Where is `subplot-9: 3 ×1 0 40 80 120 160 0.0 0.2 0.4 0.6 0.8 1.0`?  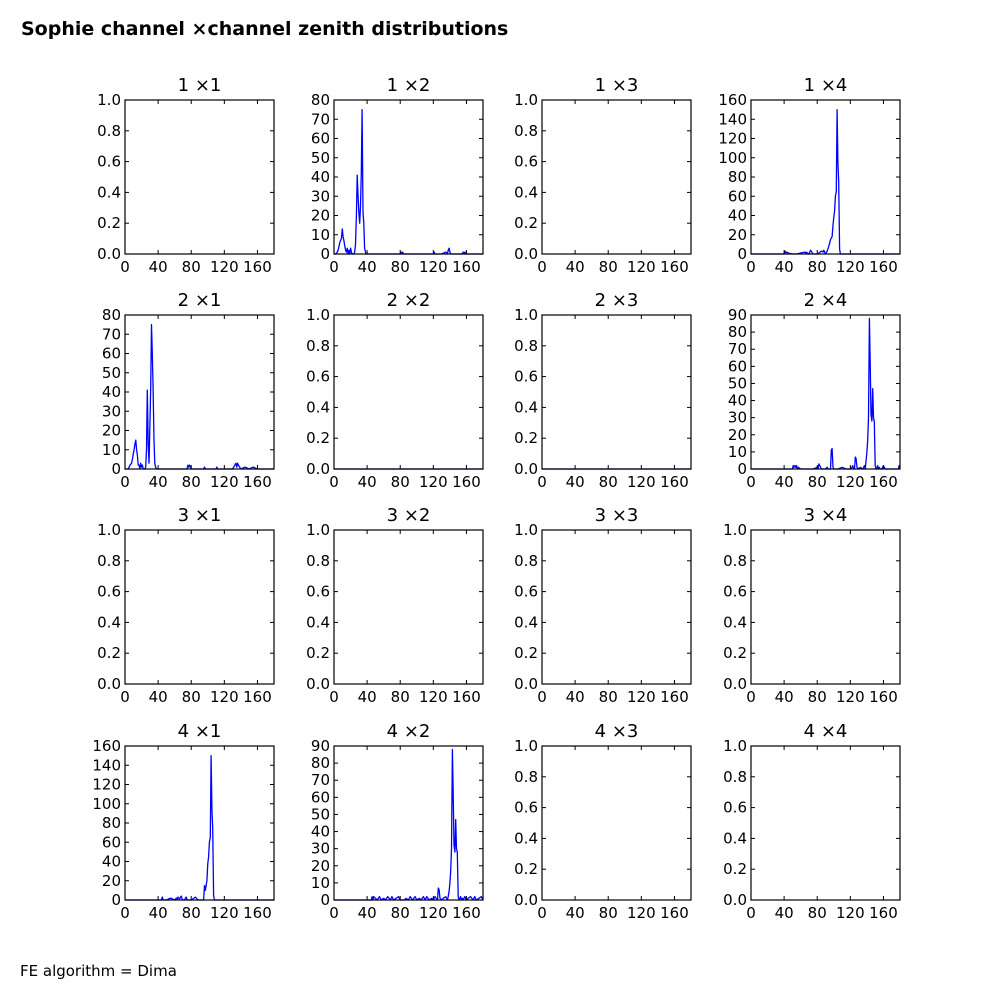
subplot-9: 3 ×1 0 40 80 120 160 0.0 0.2 0.4 0.6 0.8 1.0 is located at coordinates (186, 605).